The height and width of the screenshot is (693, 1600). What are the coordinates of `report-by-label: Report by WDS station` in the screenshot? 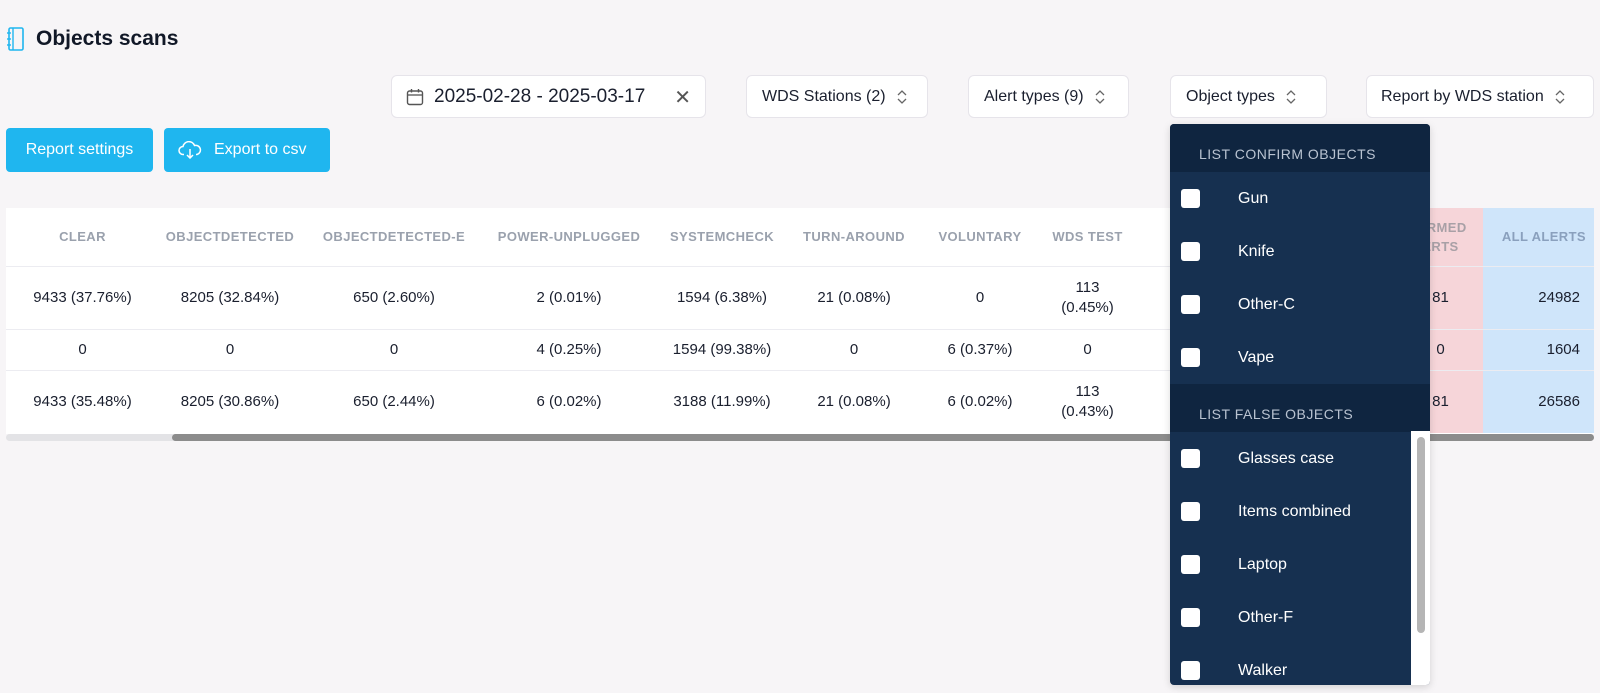 It's located at (1462, 96).